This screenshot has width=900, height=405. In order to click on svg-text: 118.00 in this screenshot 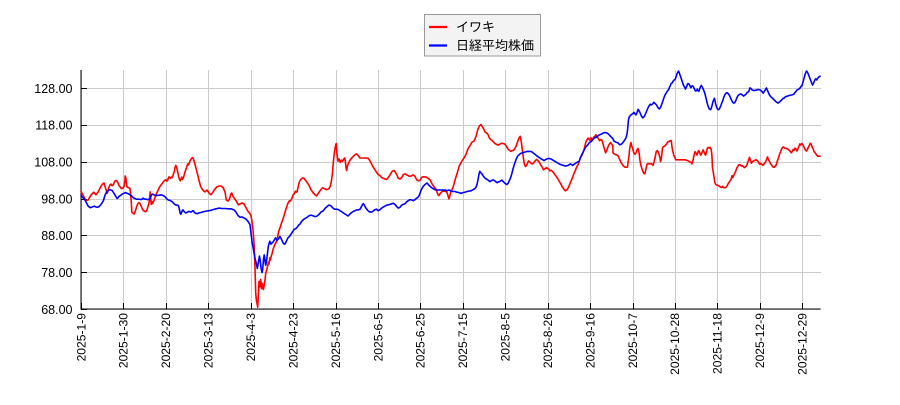, I will do `click(53, 126)`.